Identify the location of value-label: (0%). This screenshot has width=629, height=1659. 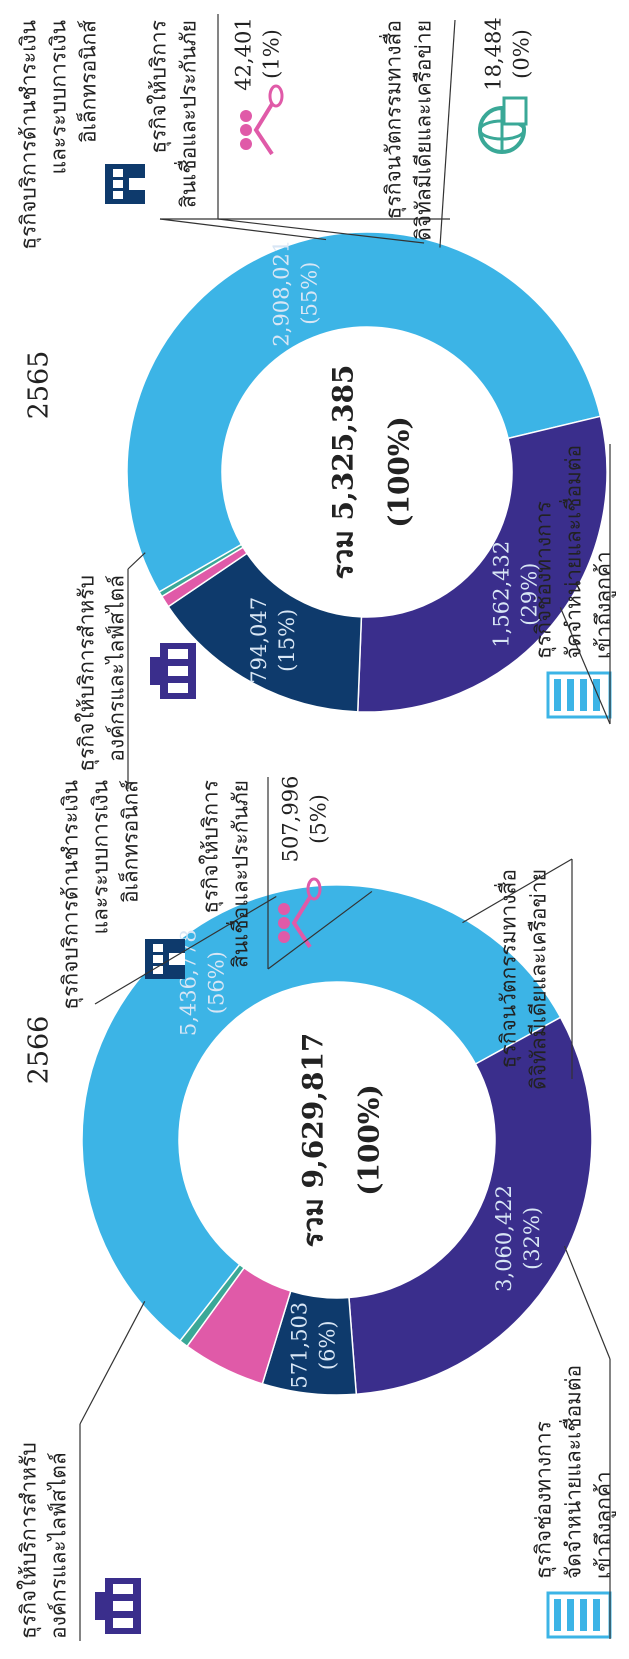
(522, 54).